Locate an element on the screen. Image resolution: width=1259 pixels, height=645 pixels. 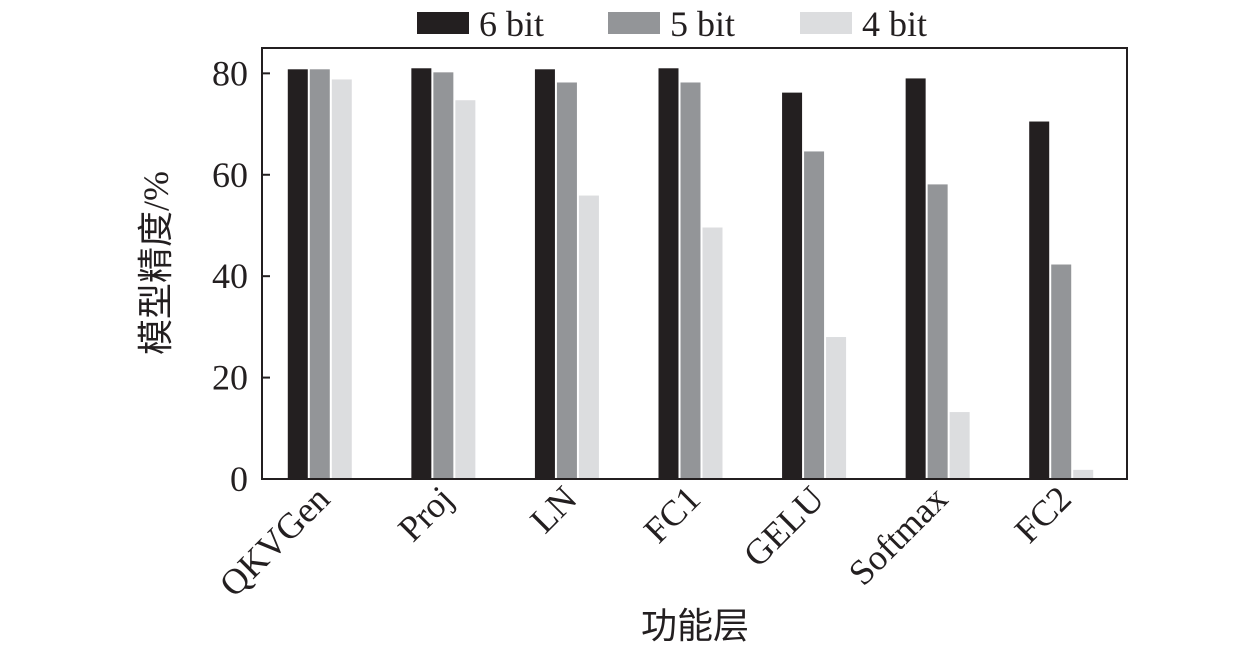
x-tick-label: Proj is located at coordinates (425, 513).